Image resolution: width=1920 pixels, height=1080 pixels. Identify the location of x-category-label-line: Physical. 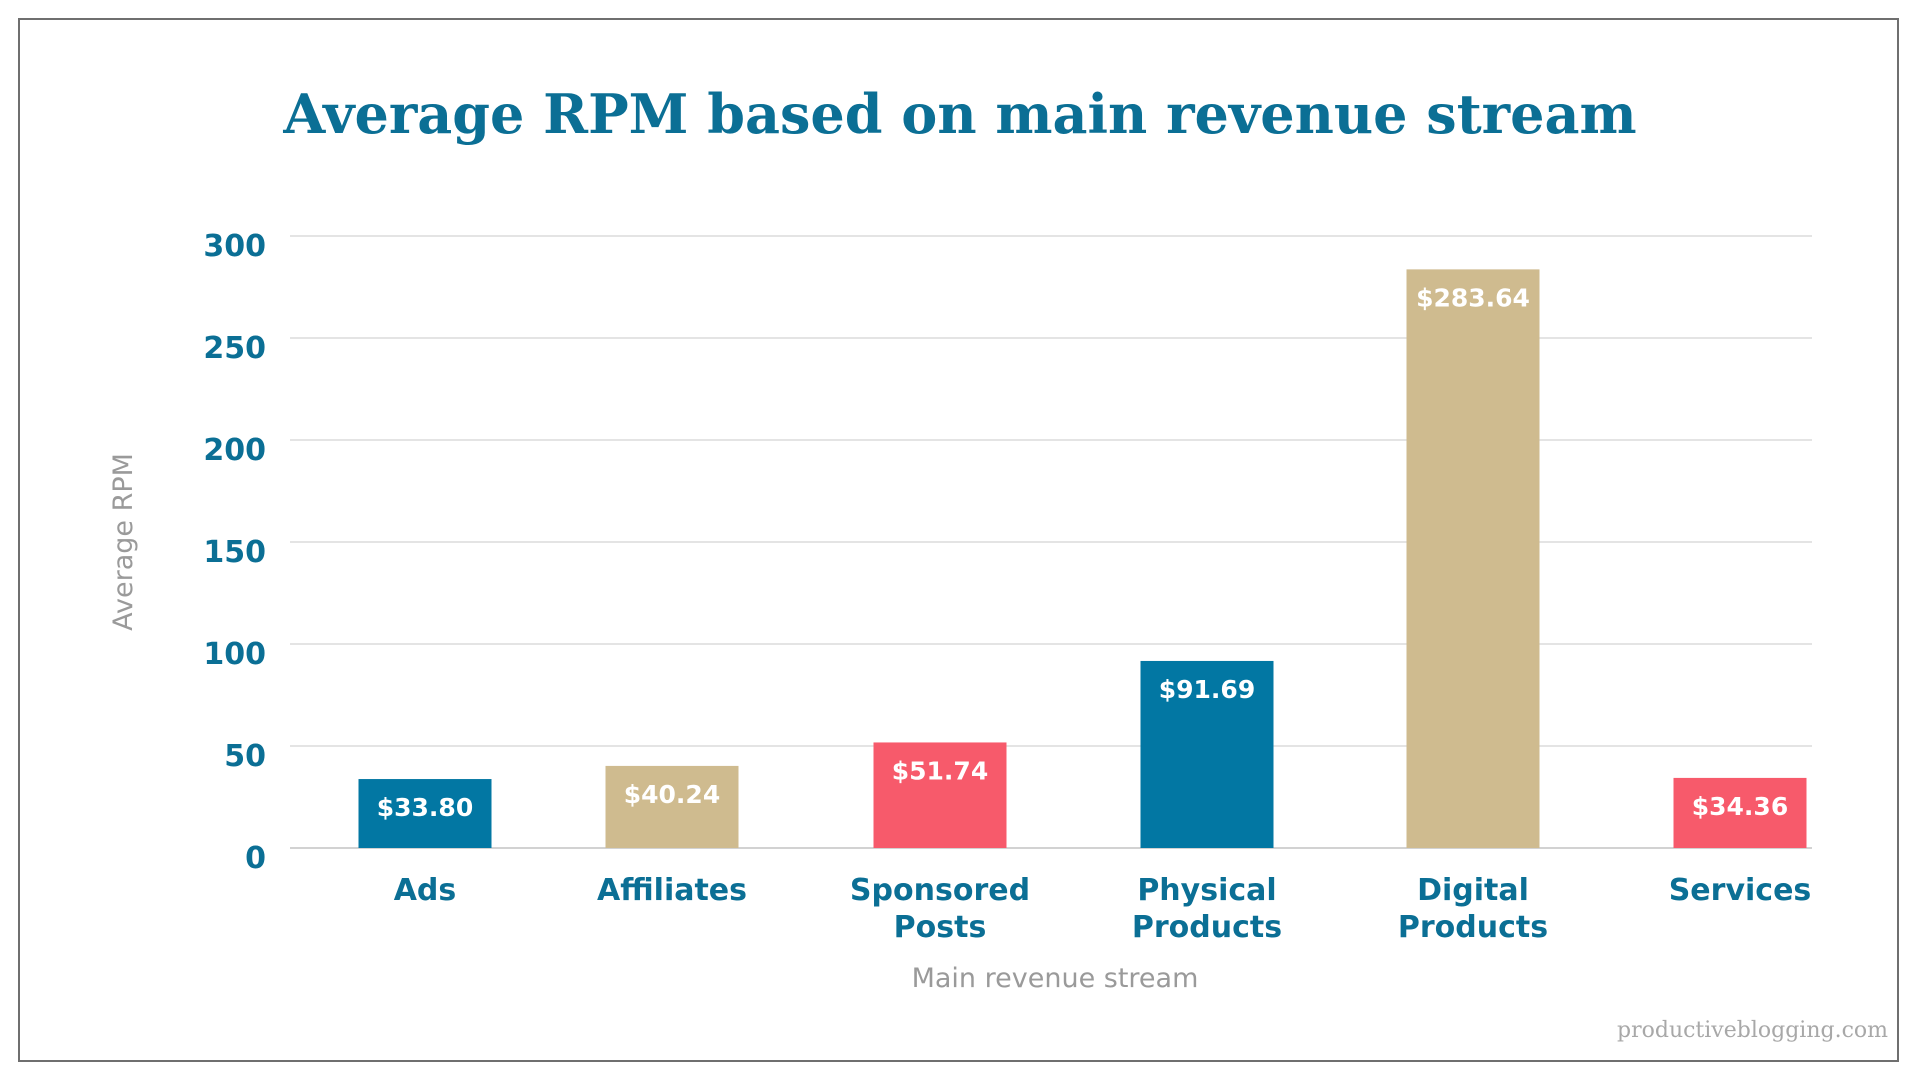
(1206, 890).